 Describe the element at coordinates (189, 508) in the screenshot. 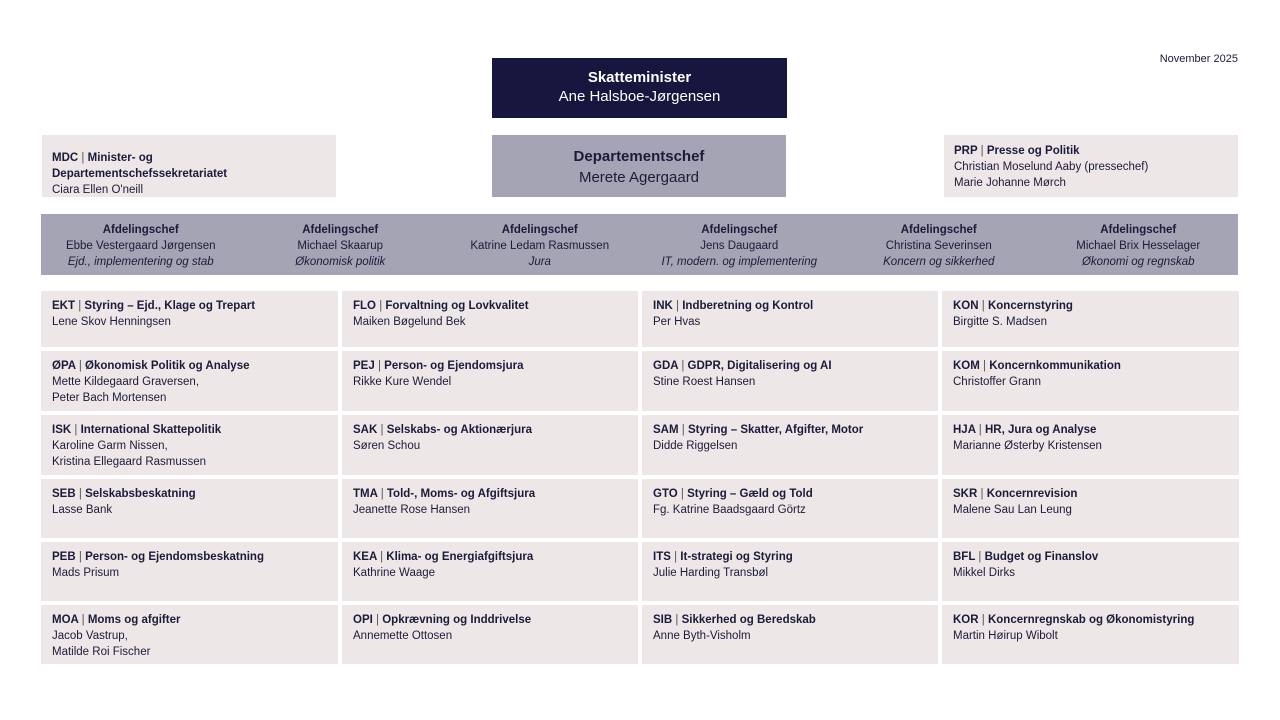

I see `unit-box-seb: SEB | Selskabsbeskatning Lasse Bank` at that location.